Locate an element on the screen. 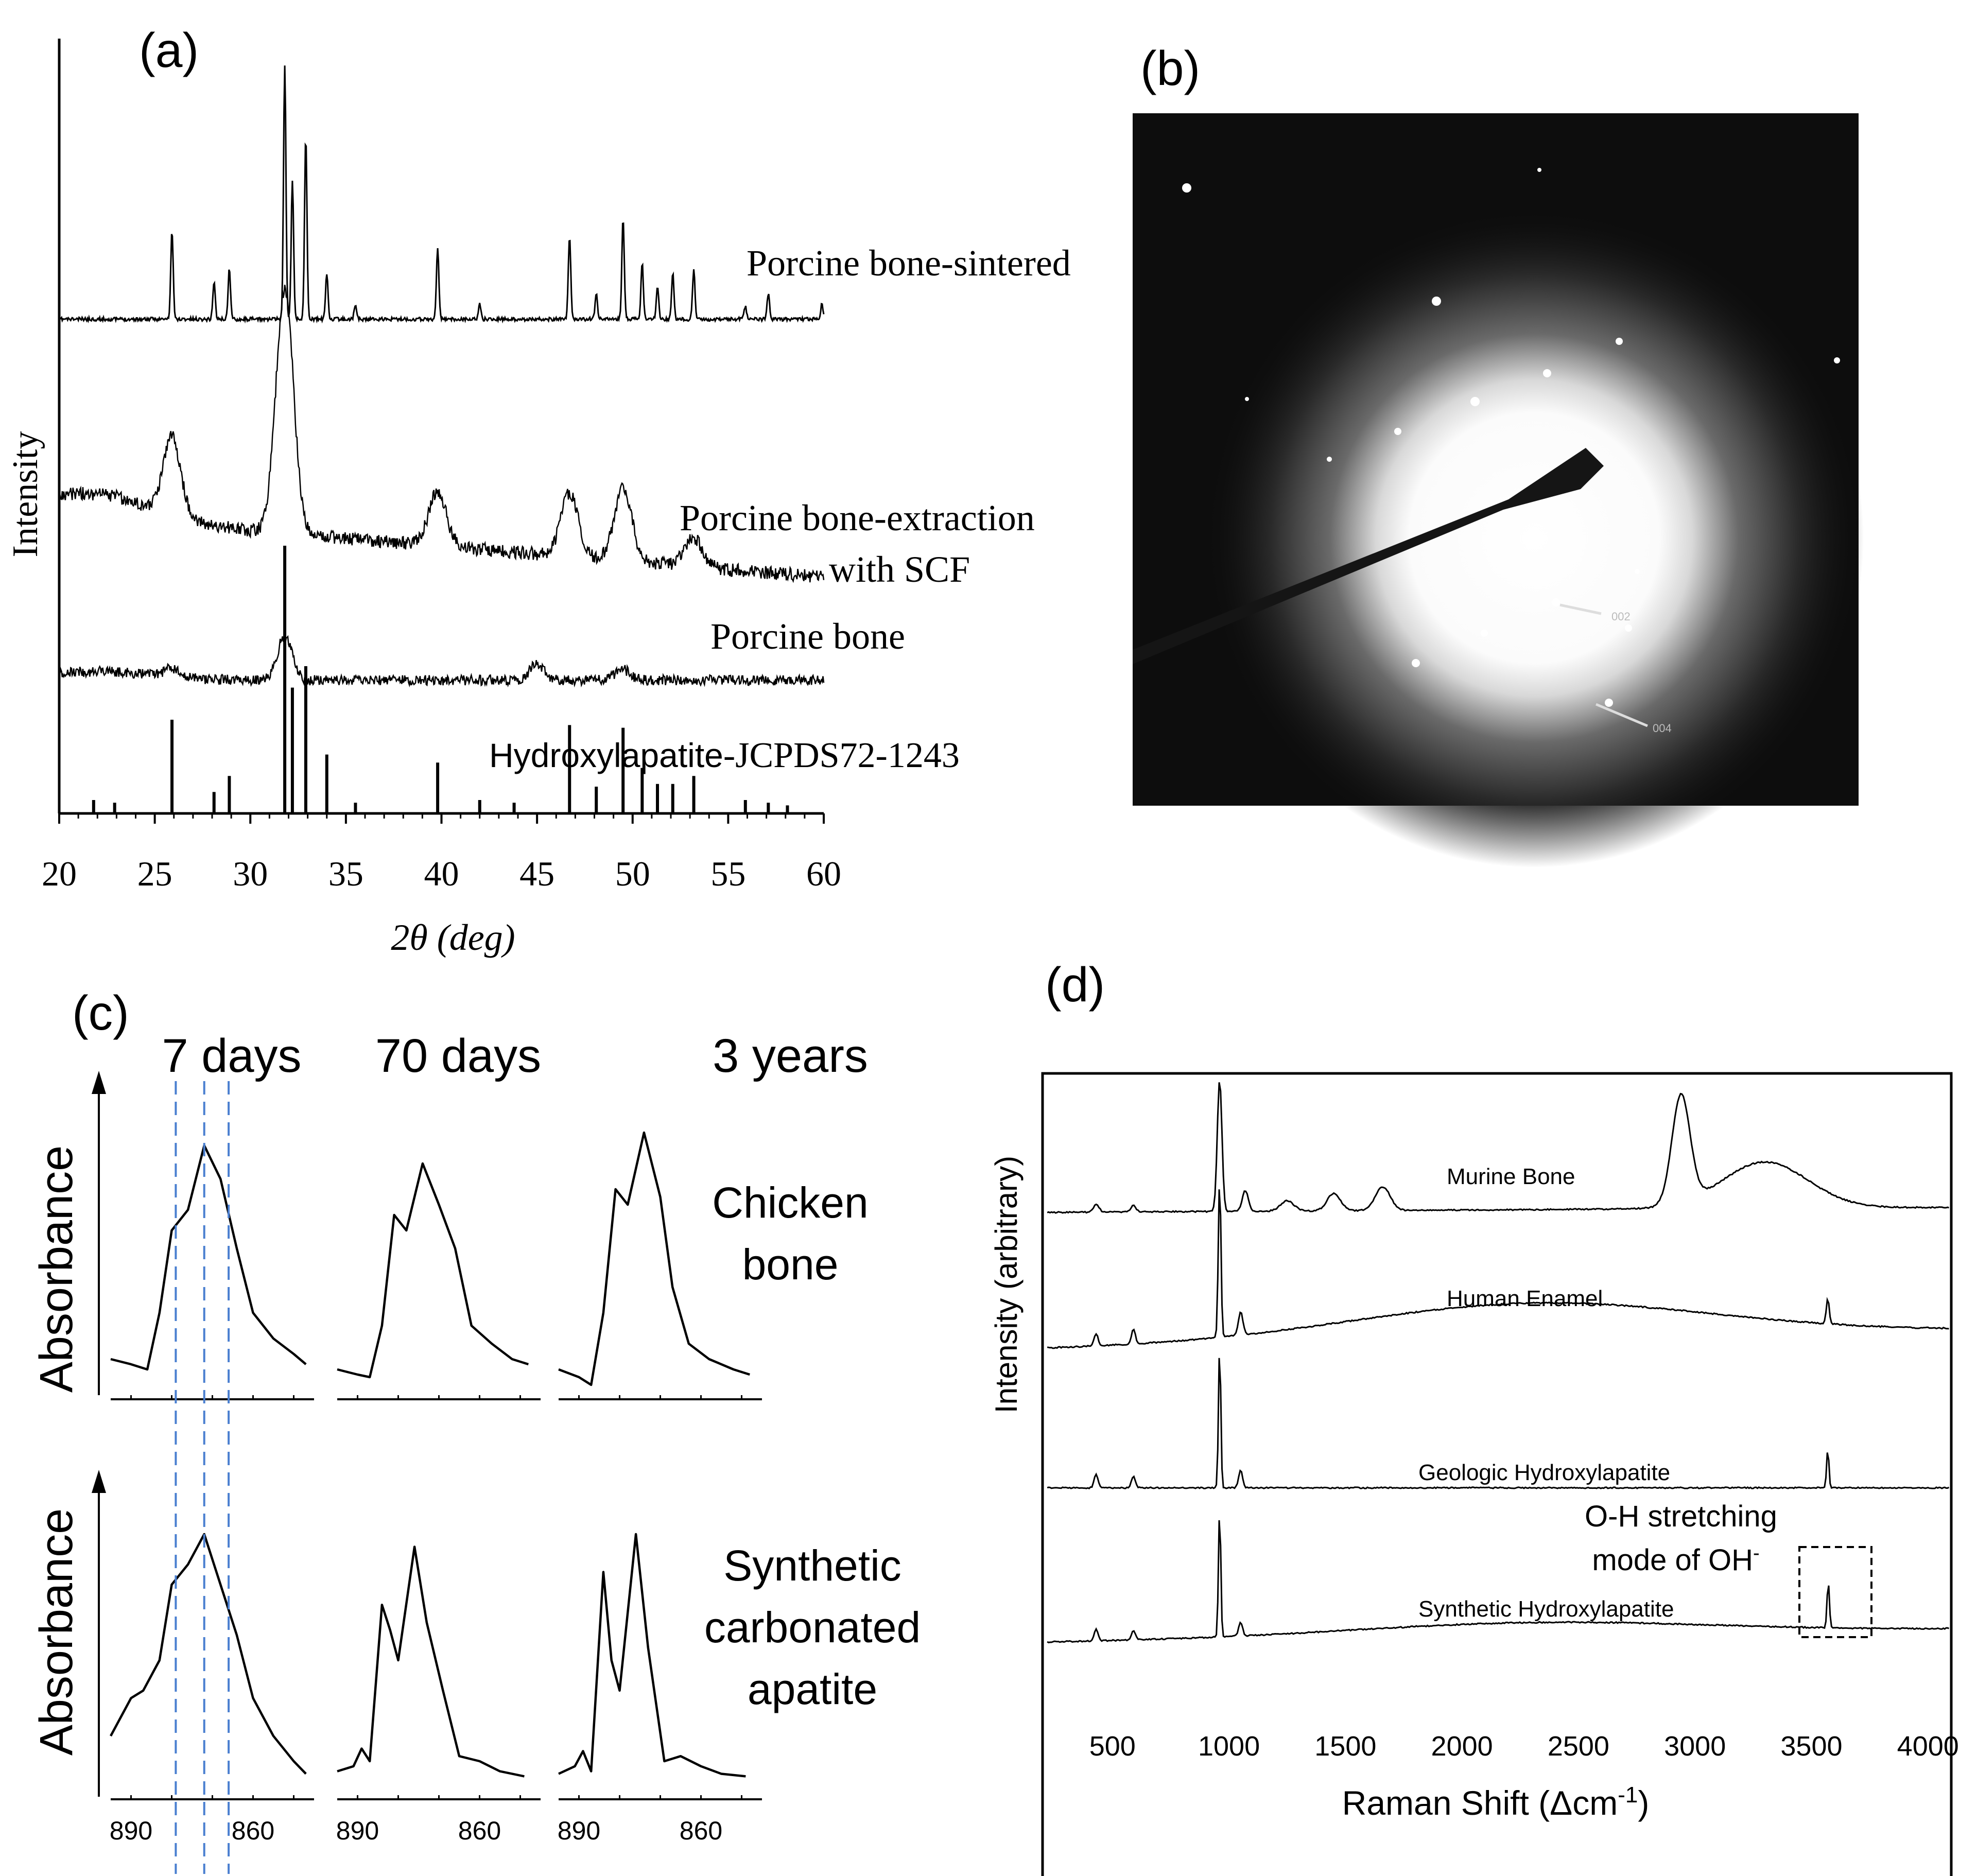 This screenshot has height=1876, width=1977. panel-c-label: (c) is located at coordinates (101, 1013).